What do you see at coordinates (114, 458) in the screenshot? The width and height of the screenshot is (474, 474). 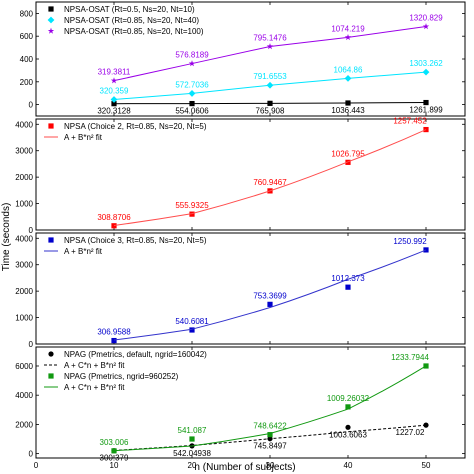 I see `data-label: 300.379` at bounding box center [114, 458].